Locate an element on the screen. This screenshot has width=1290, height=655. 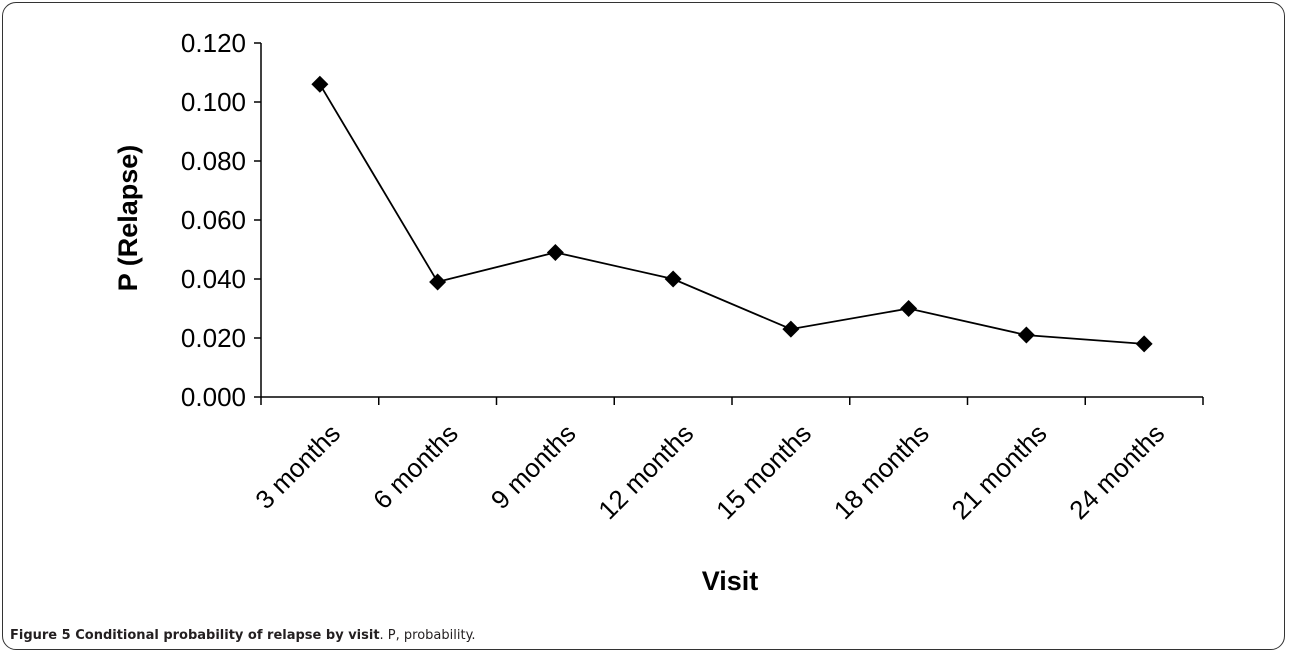
x-tick-label: 12 months is located at coordinates (645, 471).